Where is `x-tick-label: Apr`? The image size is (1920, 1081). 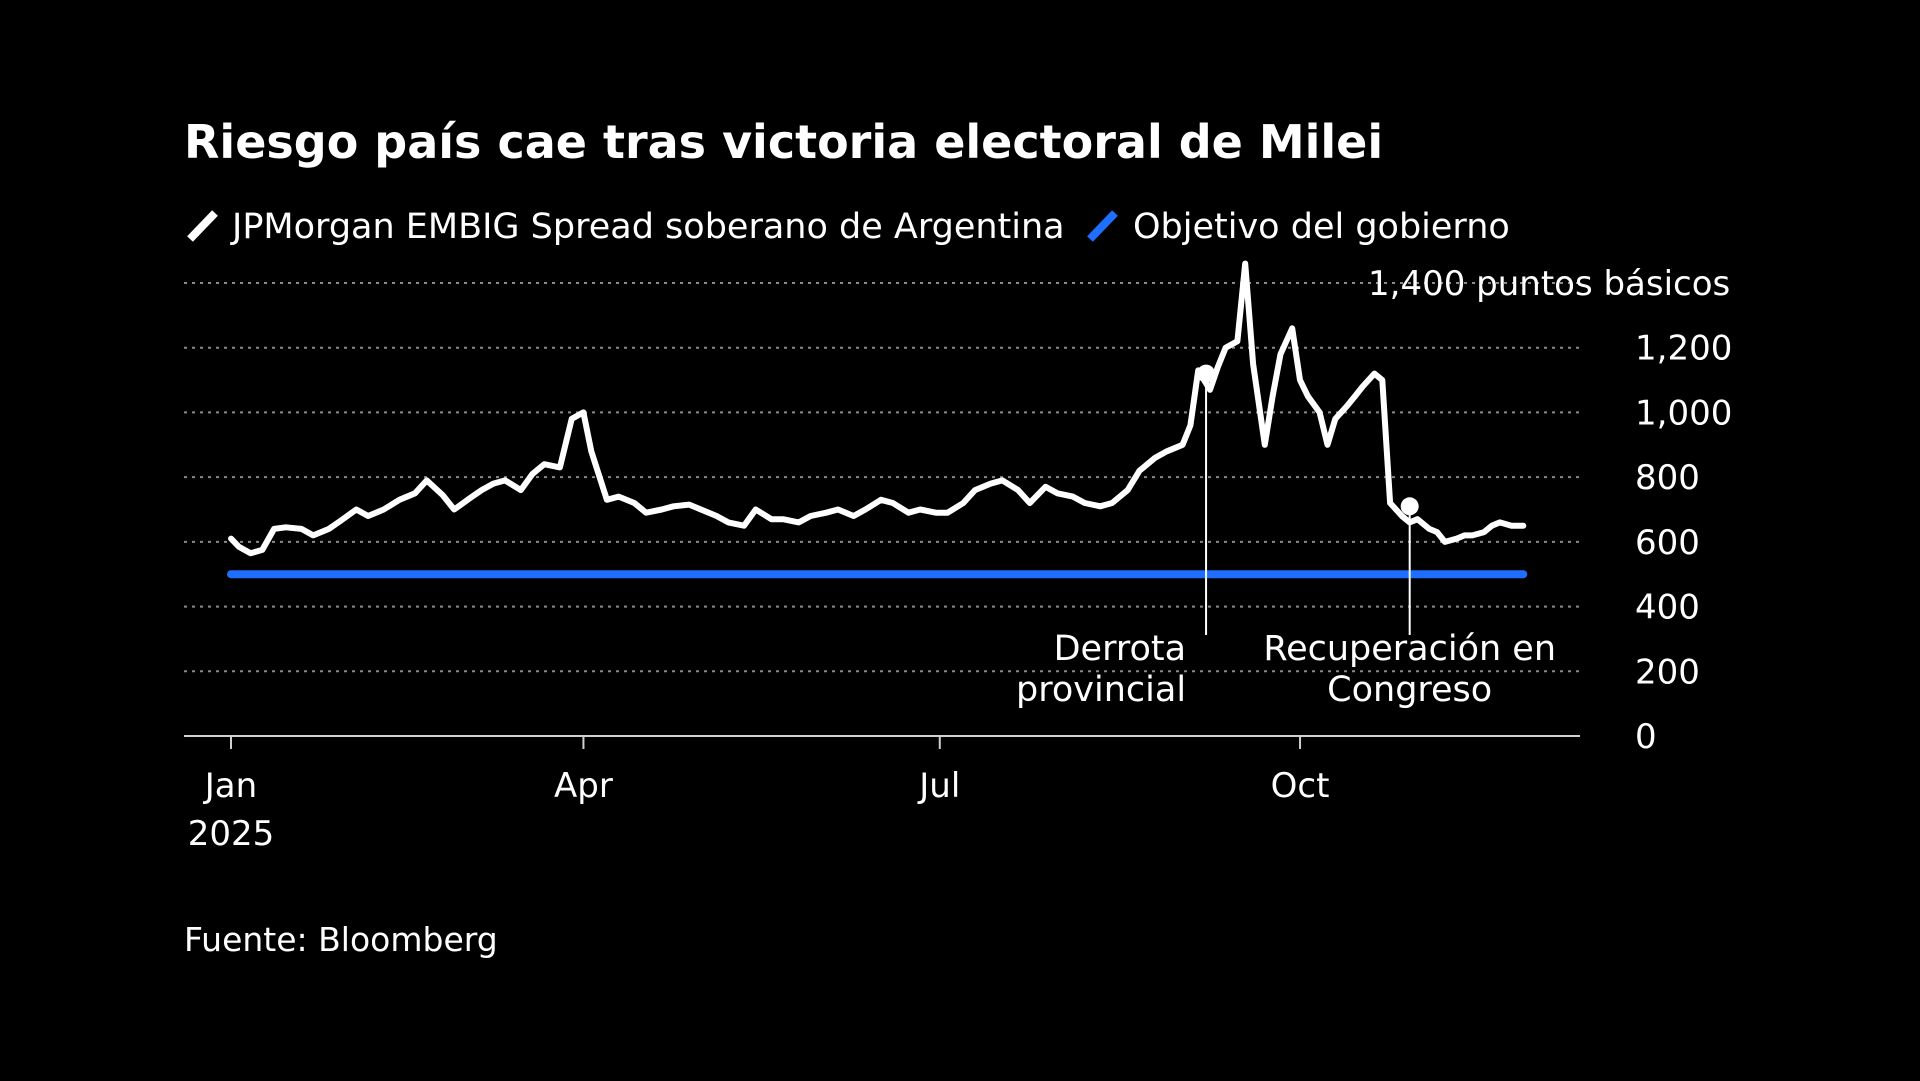 x-tick-label: Apr is located at coordinates (583, 786).